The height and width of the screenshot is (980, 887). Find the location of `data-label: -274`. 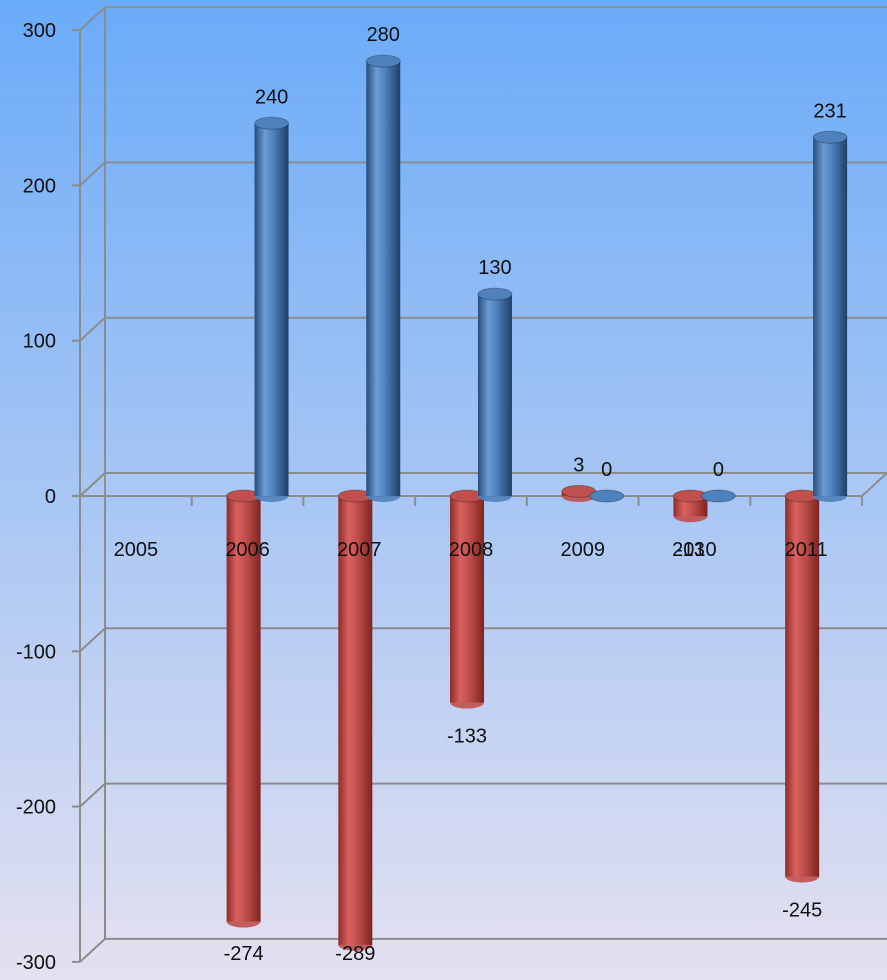

data-label: -274 is located at coordinates (244, 954).